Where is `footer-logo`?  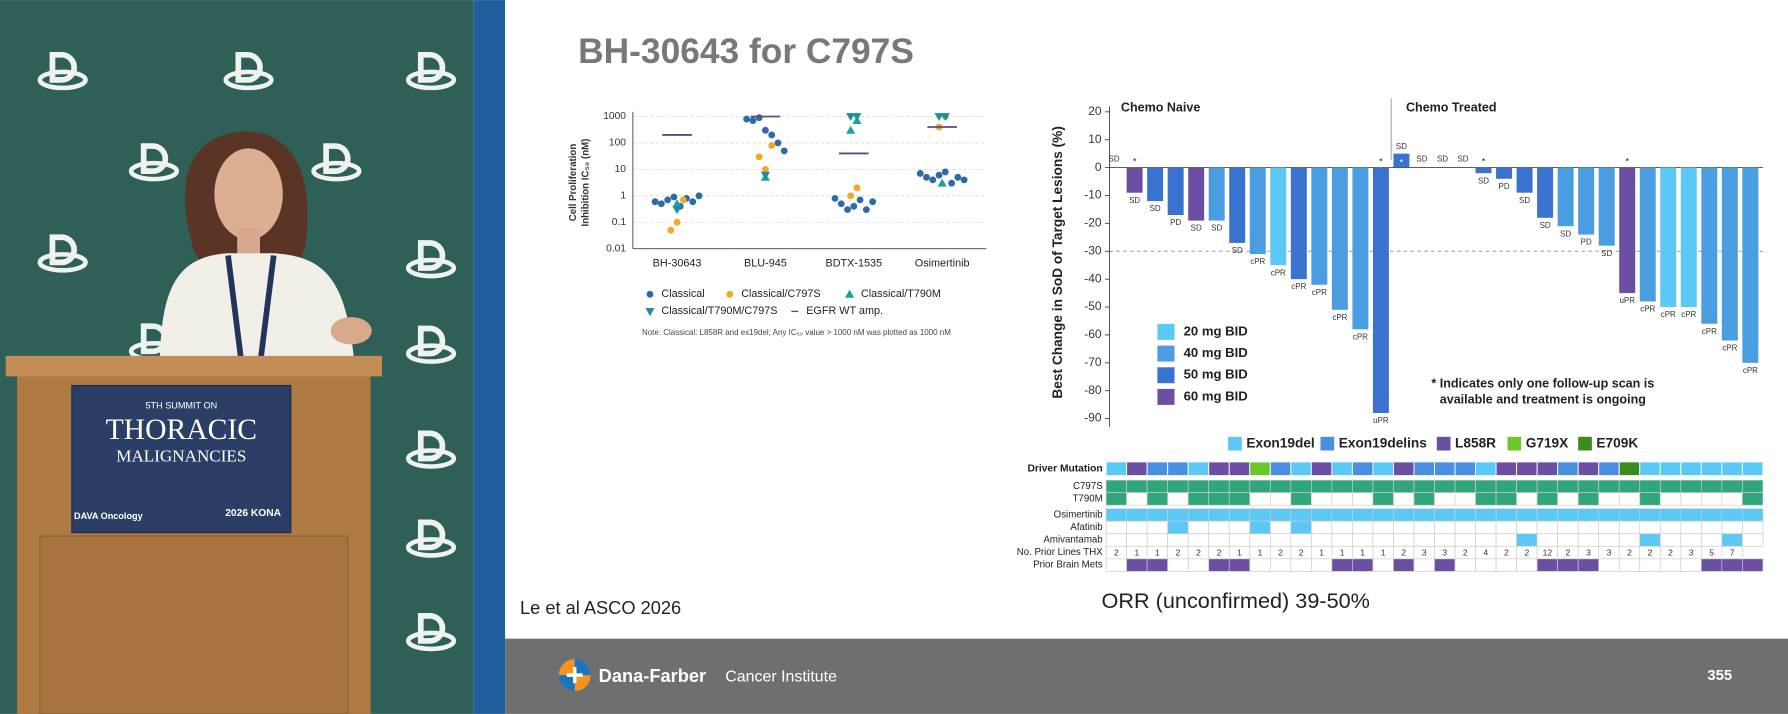 footer-logo is located at coordinates (574, 675).